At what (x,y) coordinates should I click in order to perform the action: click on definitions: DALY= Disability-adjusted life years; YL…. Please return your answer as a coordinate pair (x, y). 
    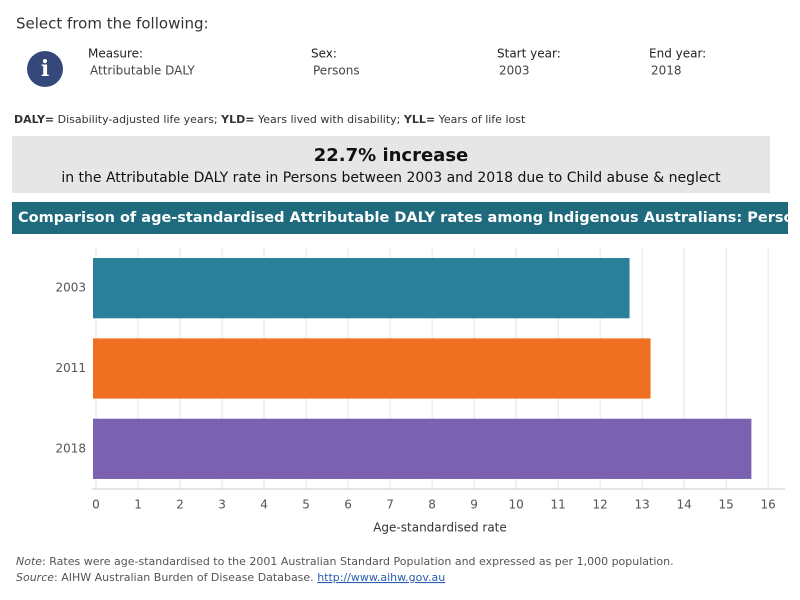
    Looking at the image, I should click on (270, 119).